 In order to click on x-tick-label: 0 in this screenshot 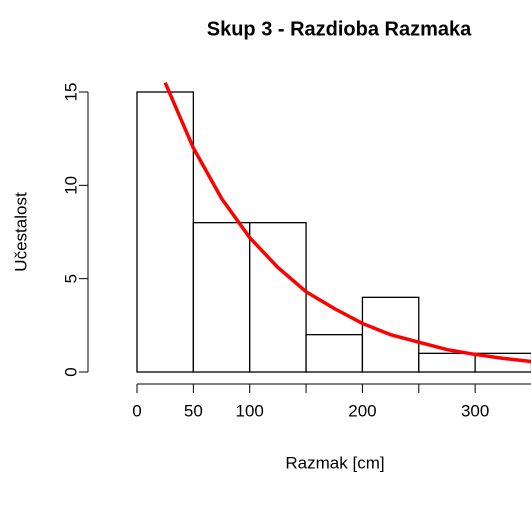, I will do `click(136, 410)`.